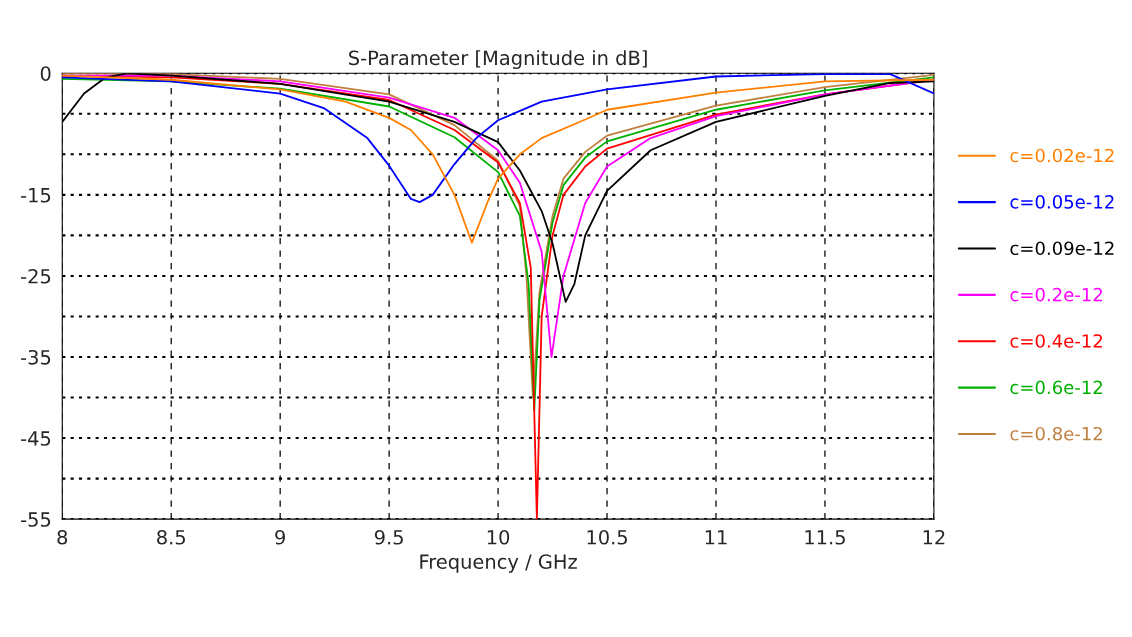  What do you see at coordinates (36, 357) in the screenshot?
I see `y-tick-label: -35` at bounding box center [36, 357].